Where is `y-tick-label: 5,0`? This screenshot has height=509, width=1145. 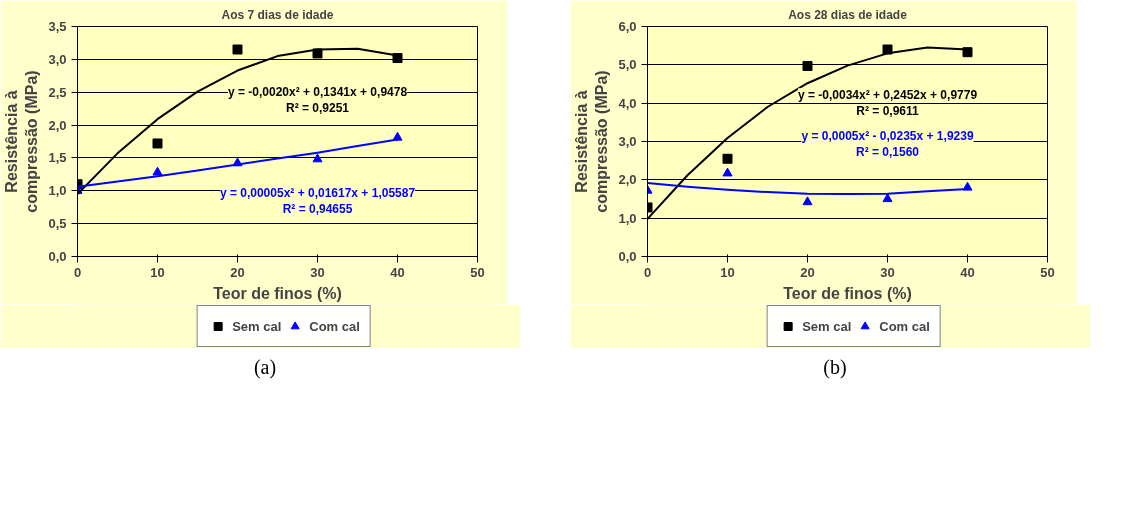
y-tick-label: 5,0 is located at coordinates (627, 65).